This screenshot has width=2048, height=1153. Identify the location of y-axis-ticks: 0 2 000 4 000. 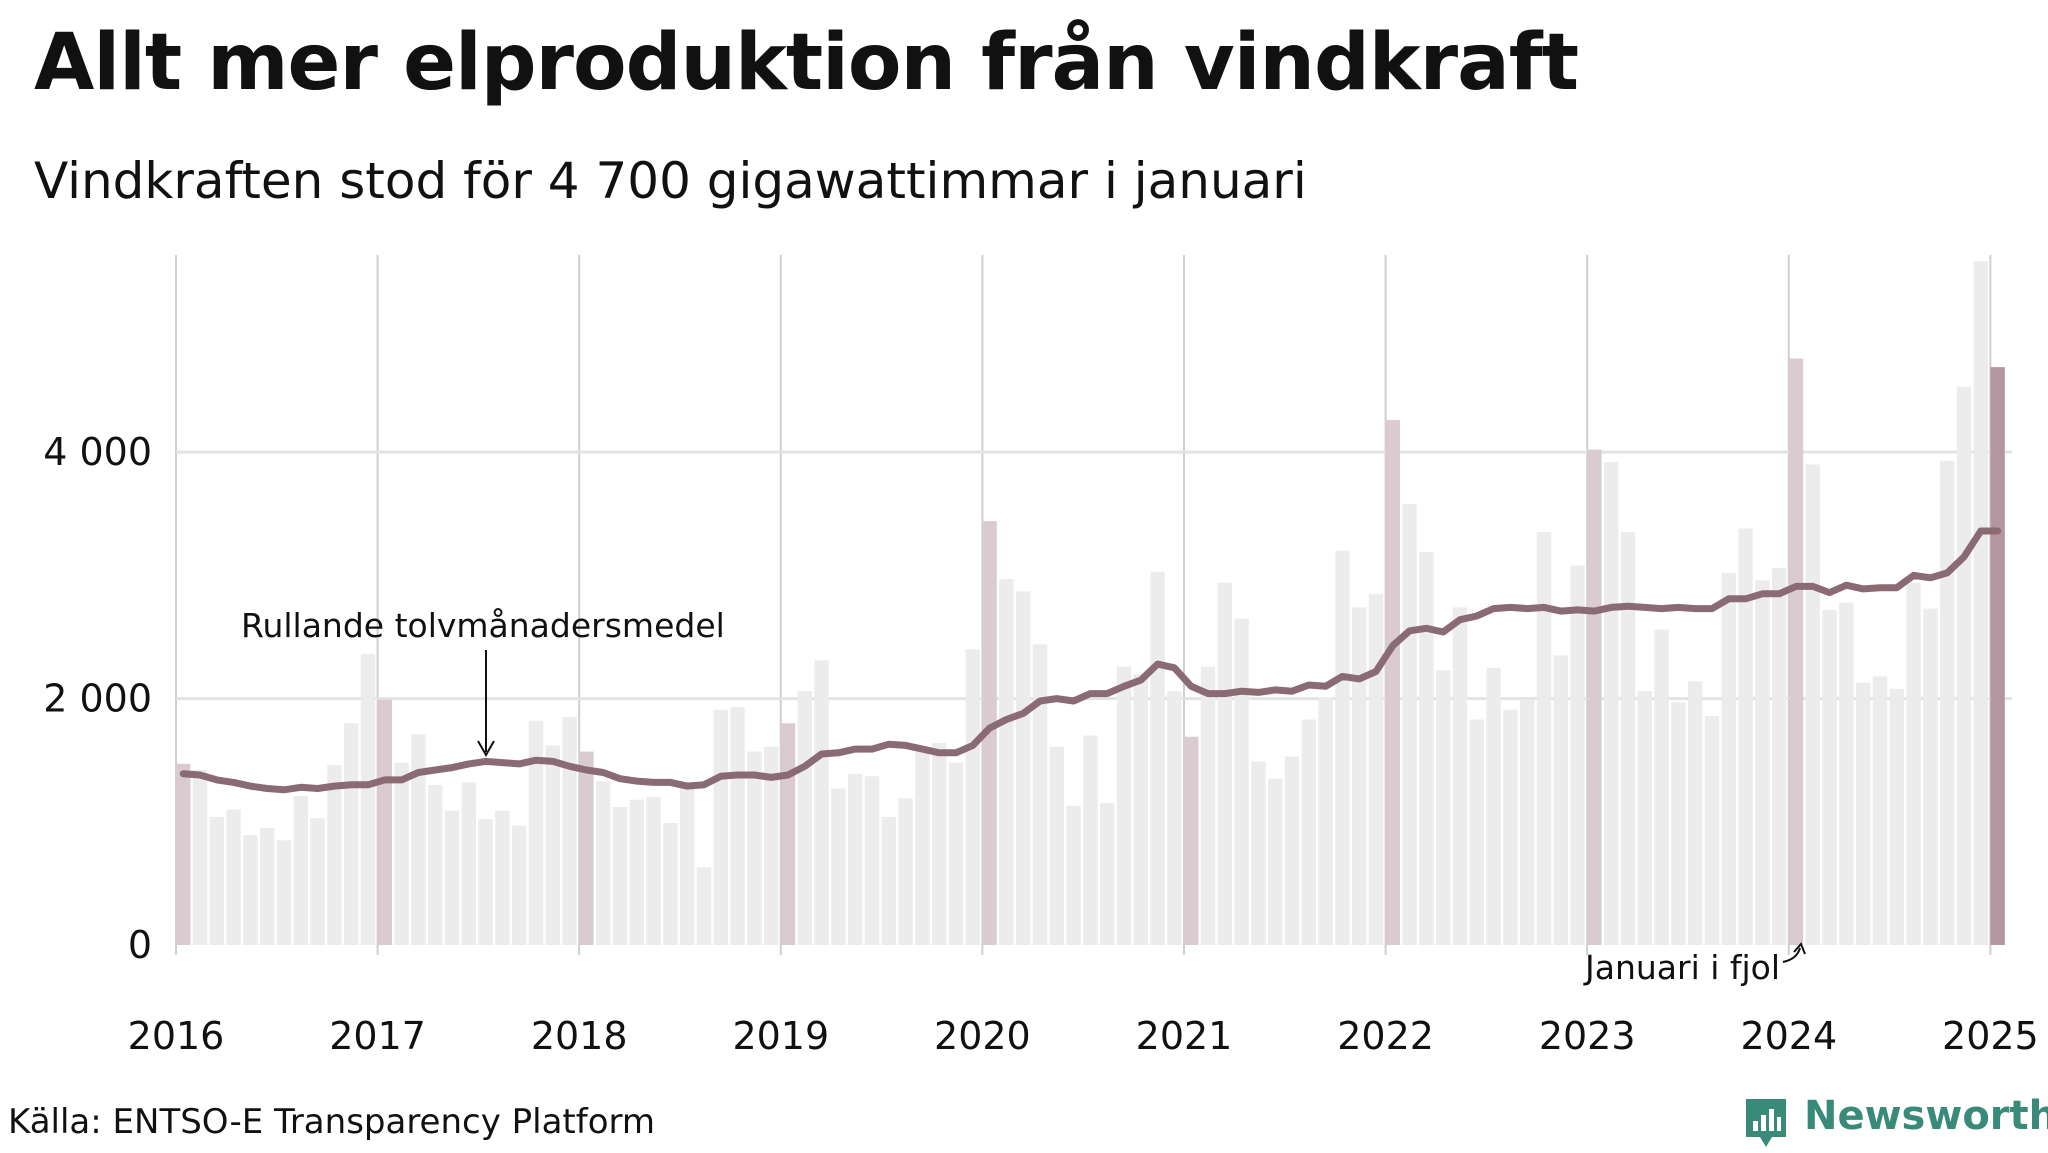
(97, 698).